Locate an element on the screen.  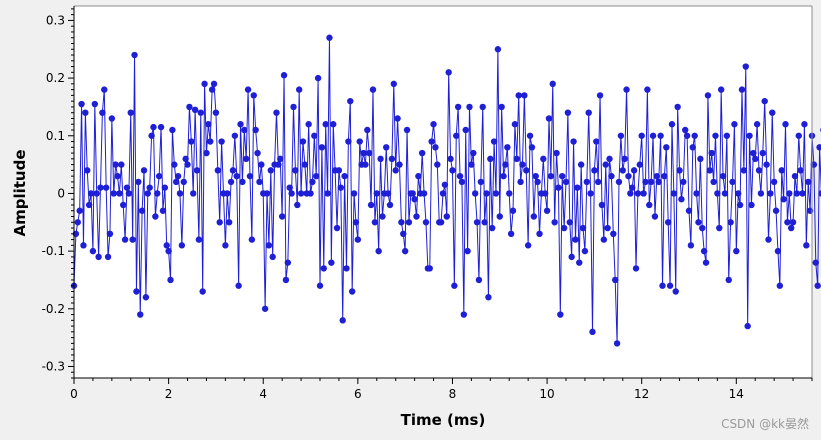
watermark-text: CSDN @kk晏然 is located at coordinates (765, 424).